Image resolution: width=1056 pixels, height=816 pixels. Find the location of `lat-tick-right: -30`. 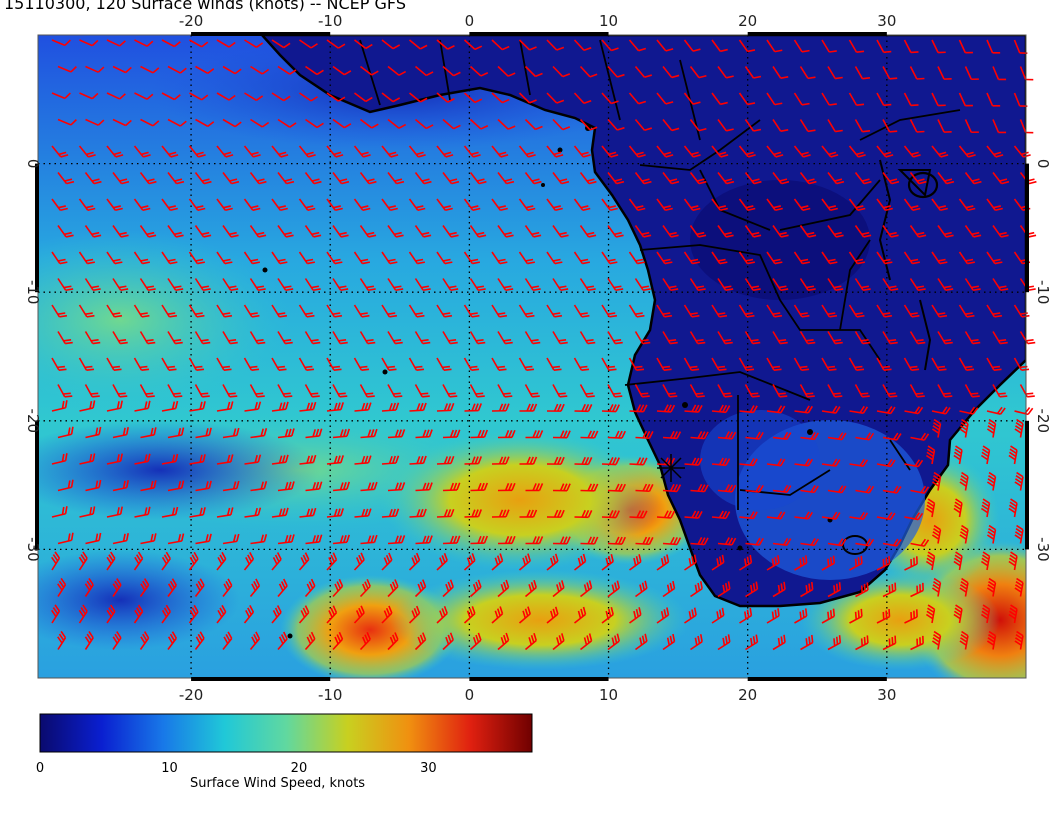

lat-tick-right: -30 is located at coordinates (1043, 549).